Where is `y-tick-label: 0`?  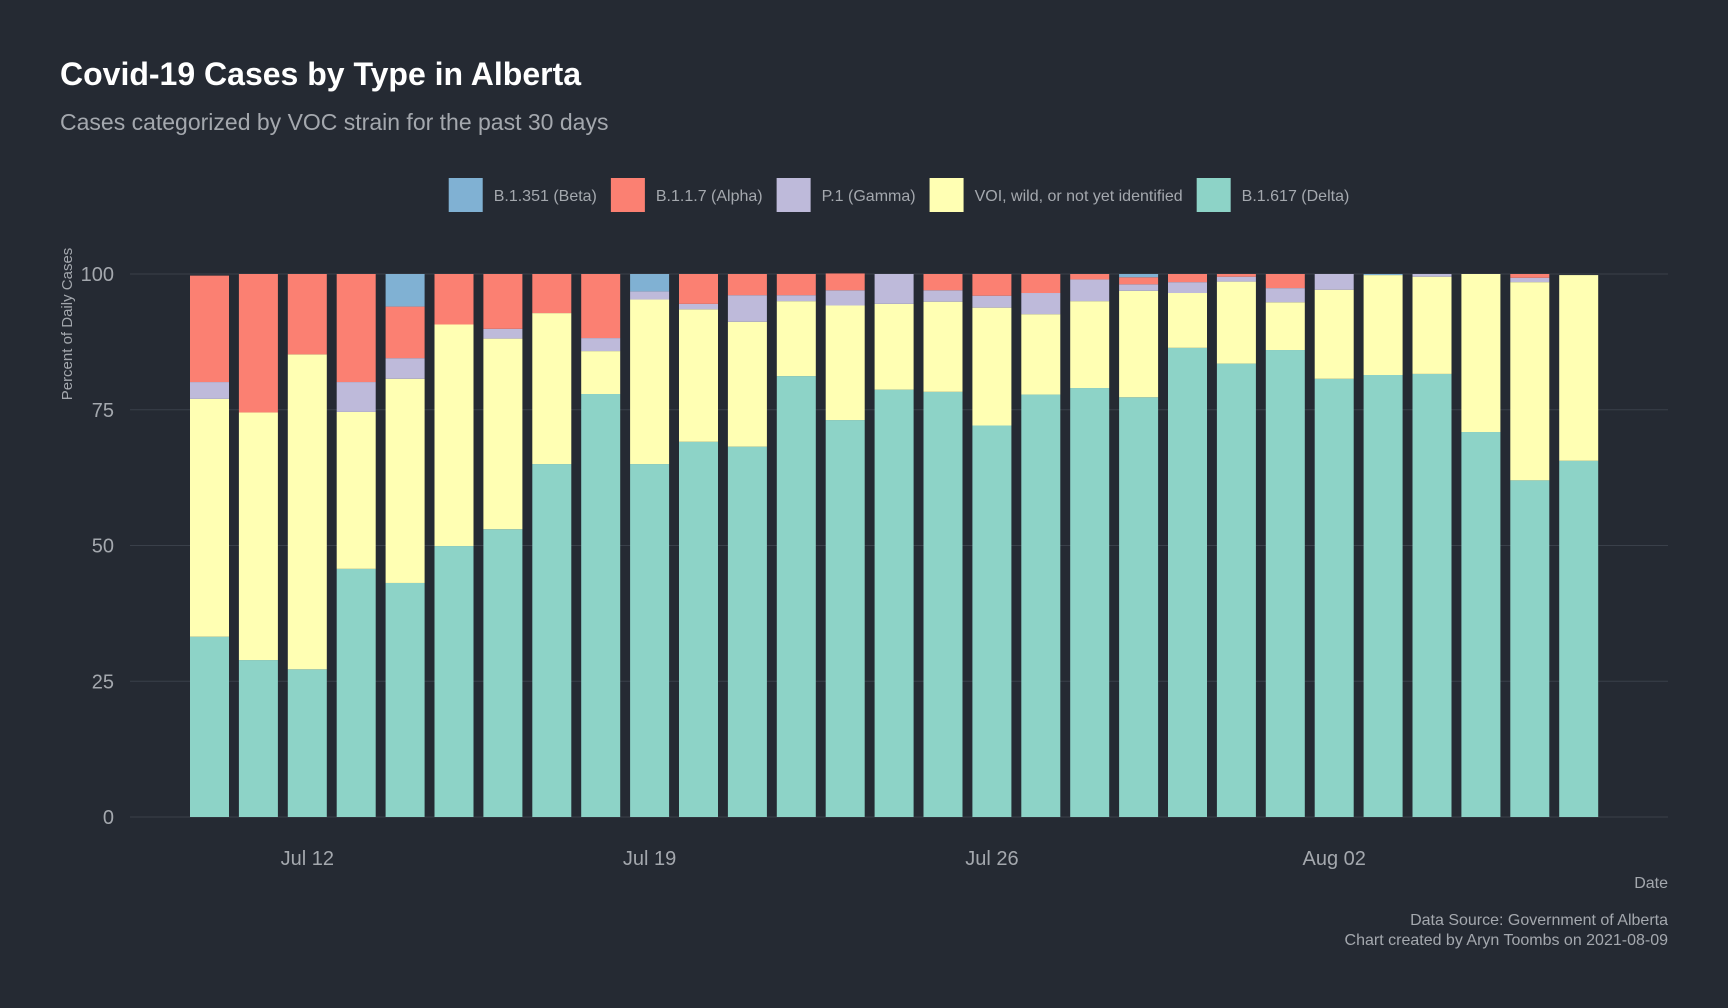
y-tick-label: 0 is located at coordinates (108, 818).